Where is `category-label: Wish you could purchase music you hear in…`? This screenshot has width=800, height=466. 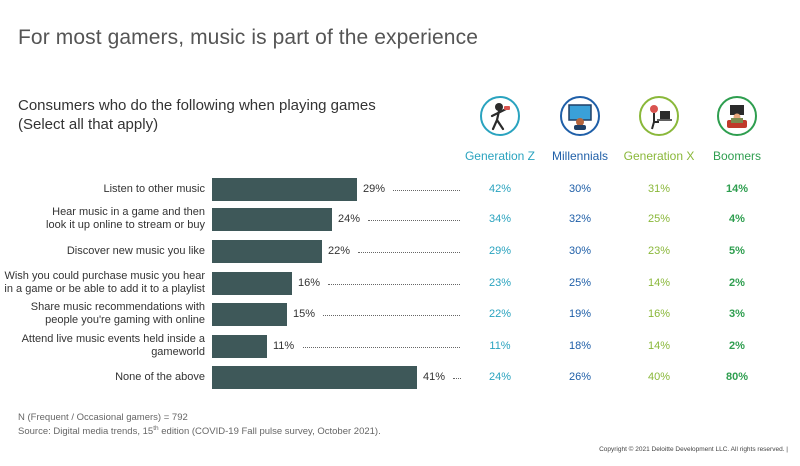 category-label: Wish you could purchase music you hear in… is located at coordinates (104, 282).